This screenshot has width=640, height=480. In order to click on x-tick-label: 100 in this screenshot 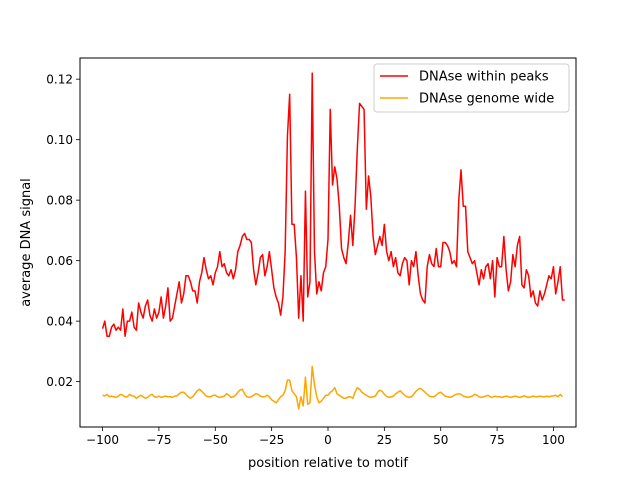, I will do `click(553, 440)`.